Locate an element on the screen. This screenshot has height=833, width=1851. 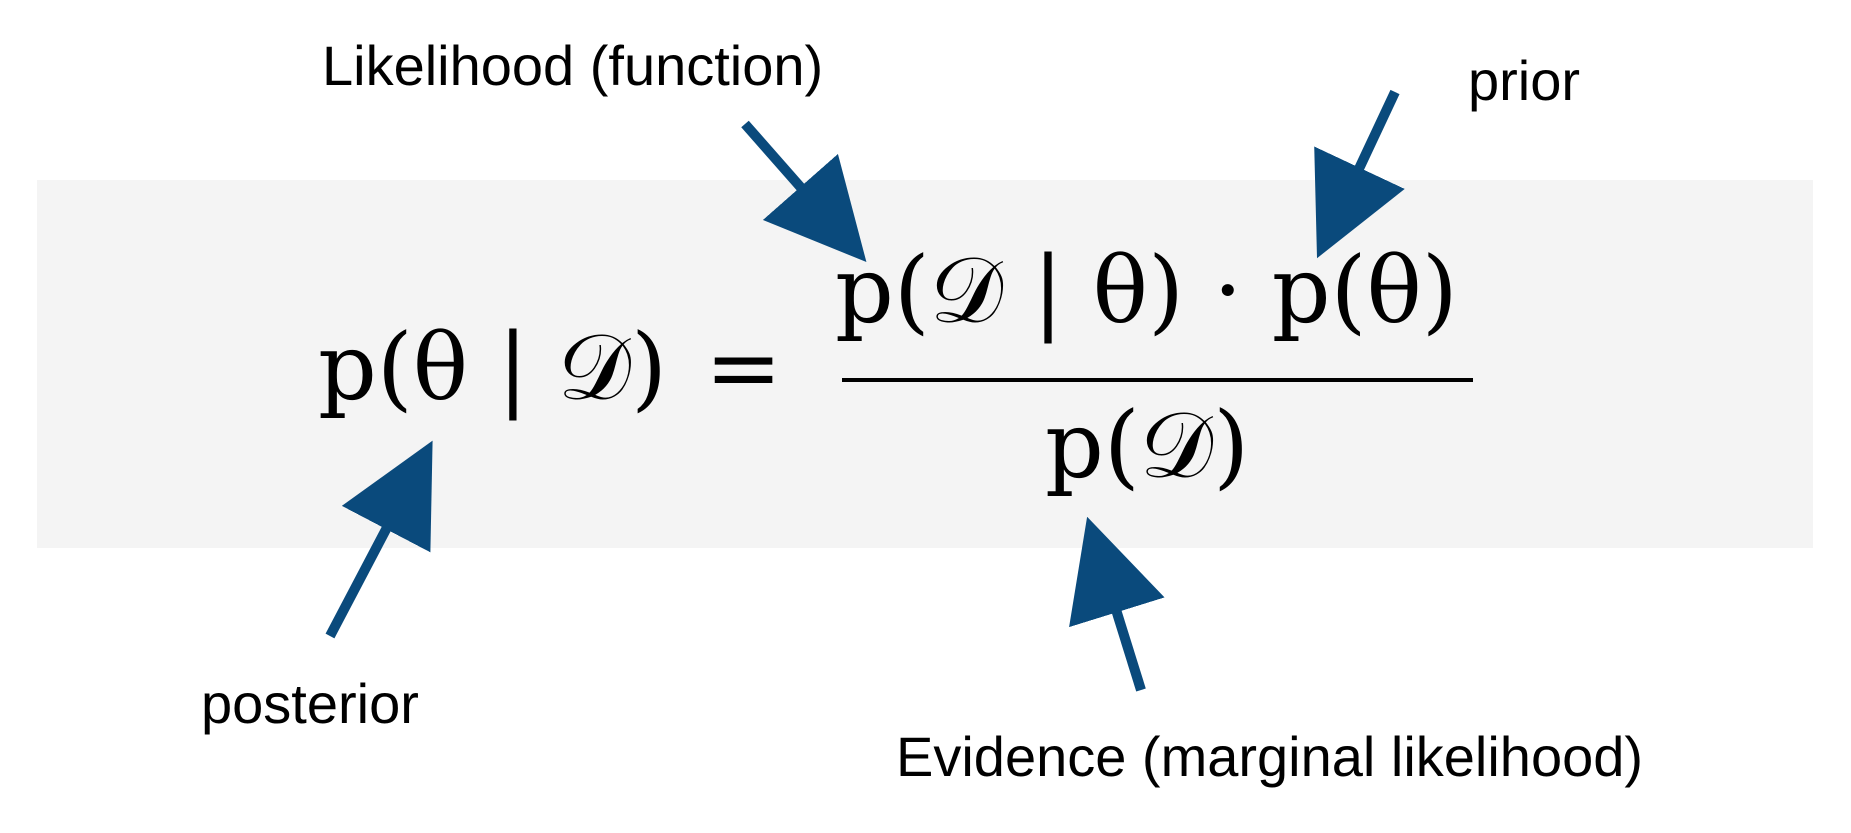
posterior-label: posterior is located at coordinates (310, 703).